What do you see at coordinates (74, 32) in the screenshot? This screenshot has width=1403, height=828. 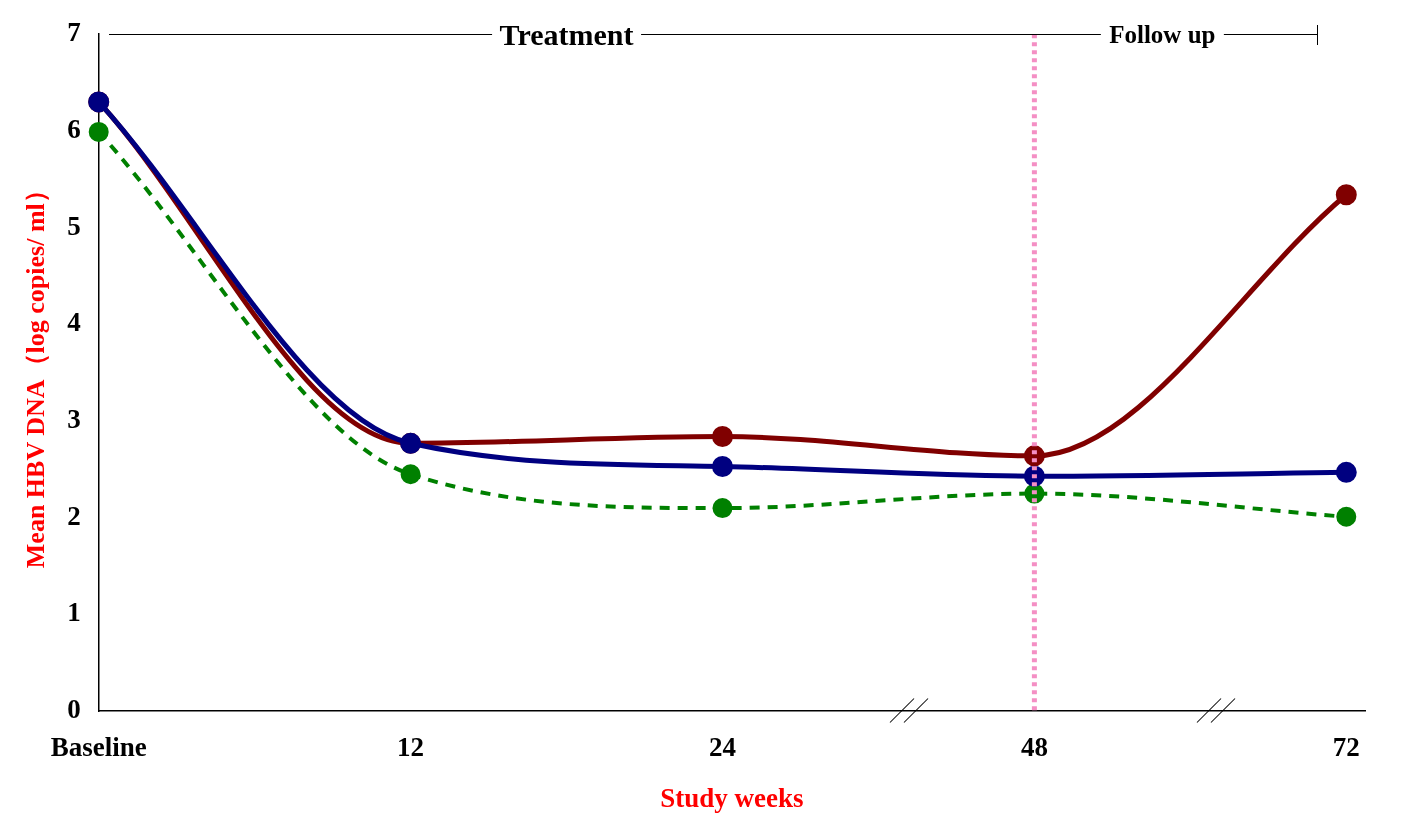 I see `y-tick-label: 7` at bounding box center [74, 32].